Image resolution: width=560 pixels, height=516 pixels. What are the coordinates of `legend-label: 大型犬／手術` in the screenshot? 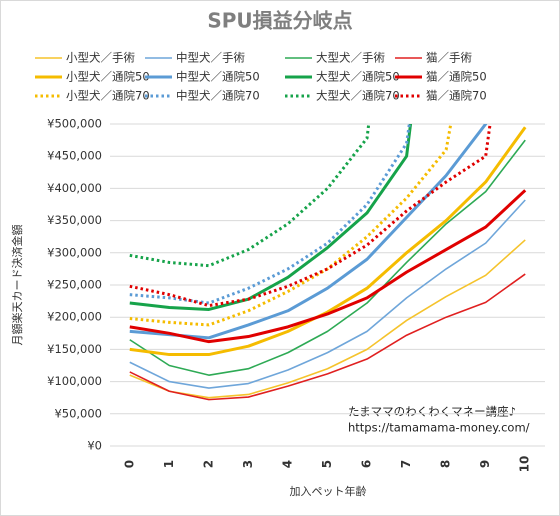 It's located at (350, 58).